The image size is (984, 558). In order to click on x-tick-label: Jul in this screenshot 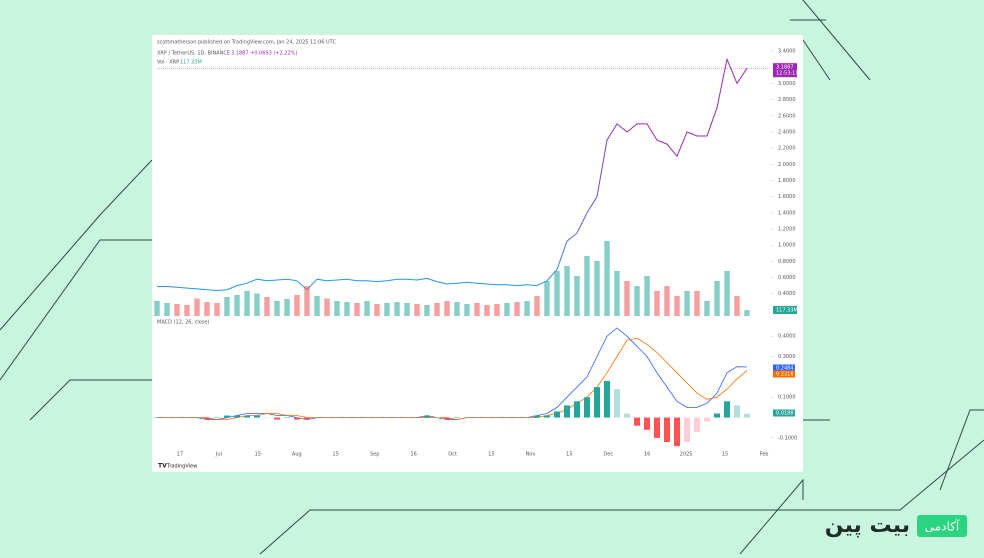, I will do `click(218, 455)`.